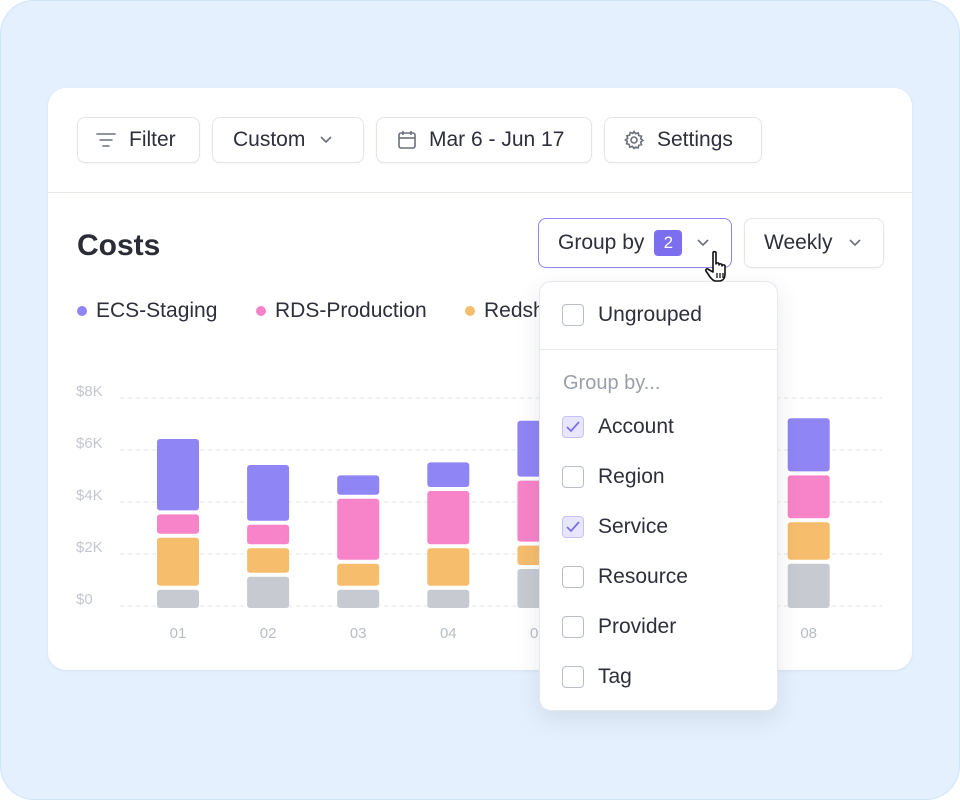 This screenshot has width=960, height=800. Describe the element at coordinates (84, 599) in the screenshot. I see `y-tick-label: $0` at that location.